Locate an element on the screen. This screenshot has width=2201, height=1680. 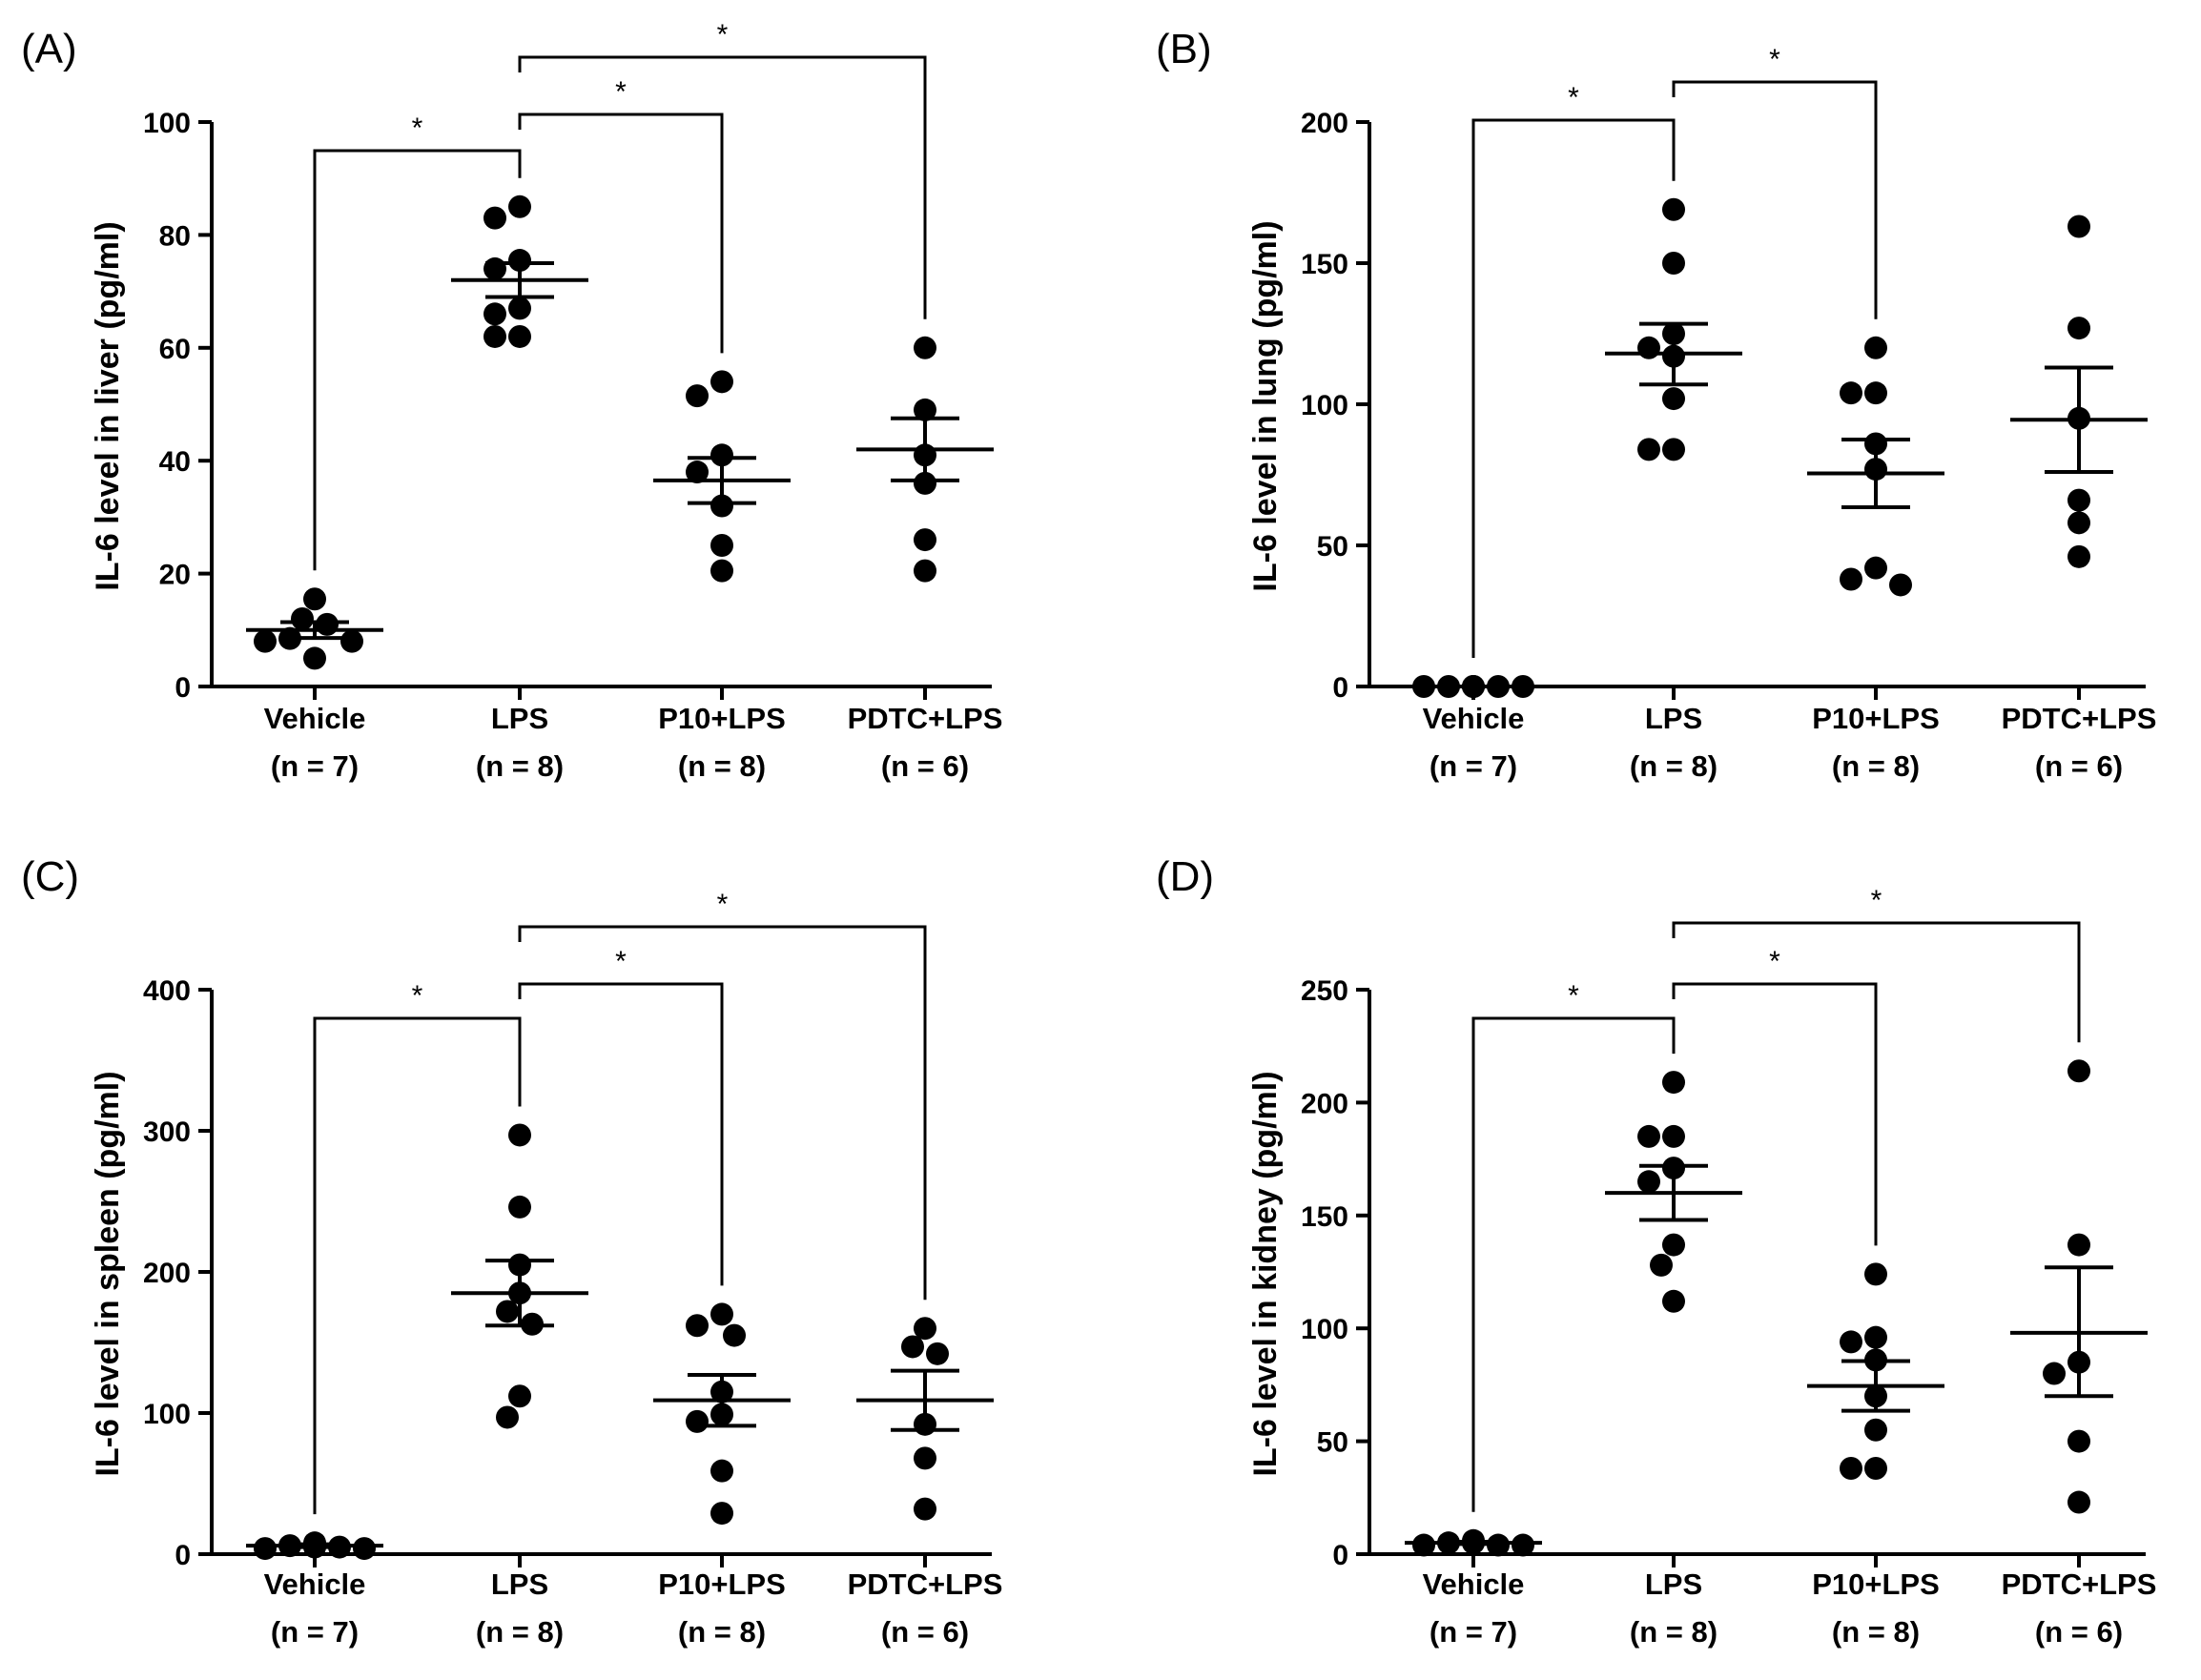
y-tick-label: 80 is located at coordinates (175, 236).